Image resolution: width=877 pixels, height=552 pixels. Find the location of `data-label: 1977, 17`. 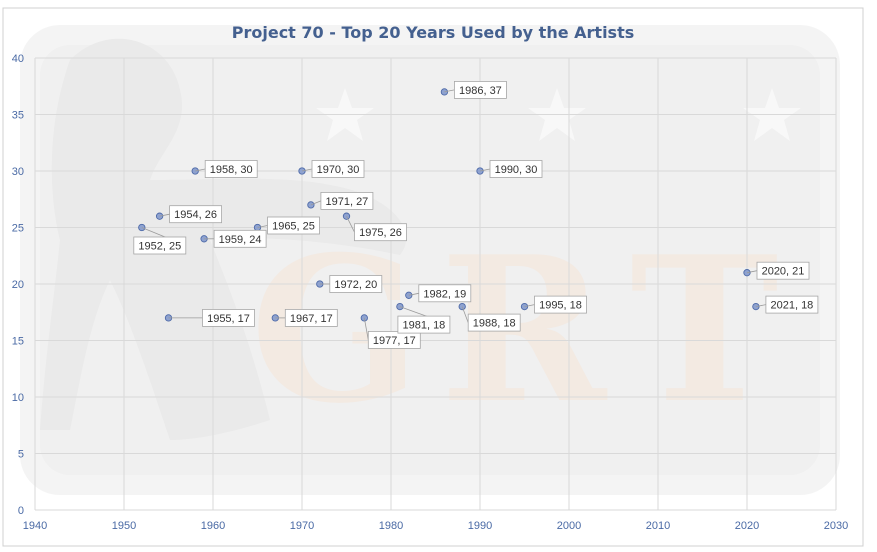

data-label: 1977, 17 is located at coordinates (394, 341).